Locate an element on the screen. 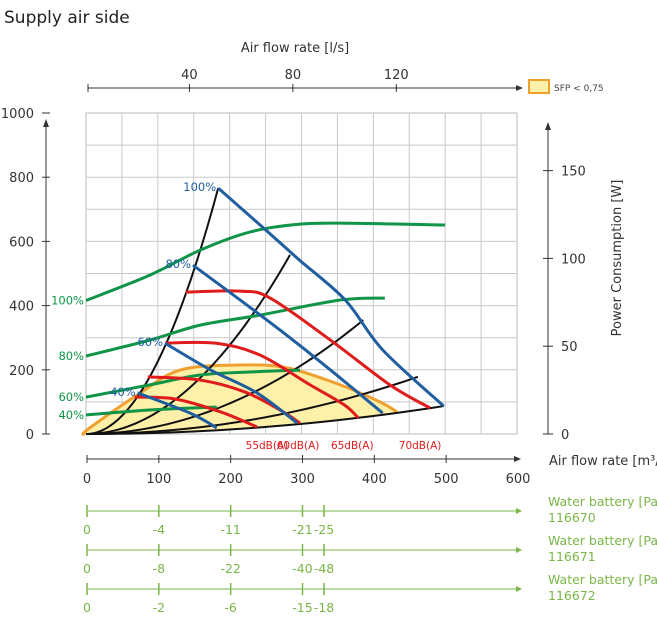  top-axis-tick-label: 80 is located at coordinates (293, 75).